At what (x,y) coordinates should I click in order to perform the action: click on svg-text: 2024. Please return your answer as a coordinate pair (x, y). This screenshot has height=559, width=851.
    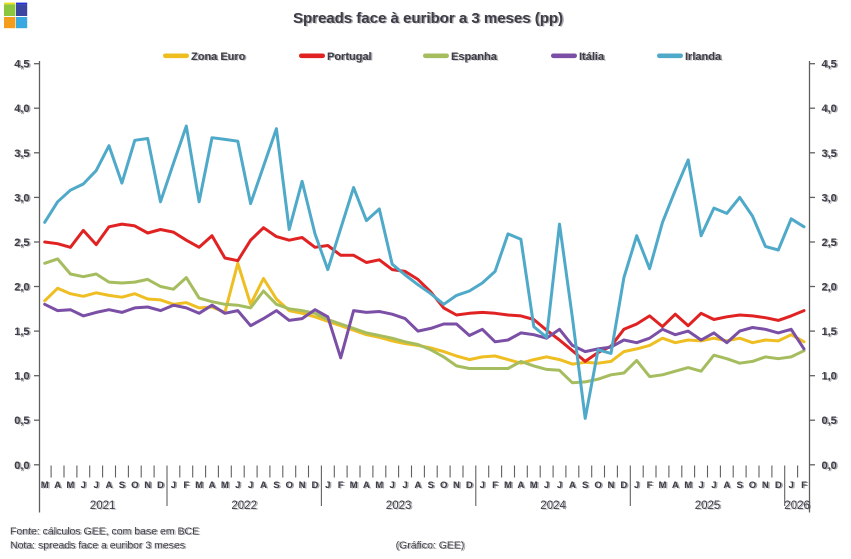
    Looking at the image, I should click on (553, 506).